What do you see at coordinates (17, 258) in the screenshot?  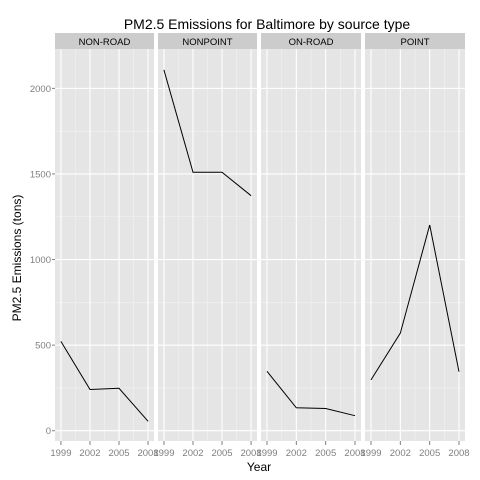 I see `y-axis-label: PM2.5 Emissions (tons)` at bounding box center [17, 258].